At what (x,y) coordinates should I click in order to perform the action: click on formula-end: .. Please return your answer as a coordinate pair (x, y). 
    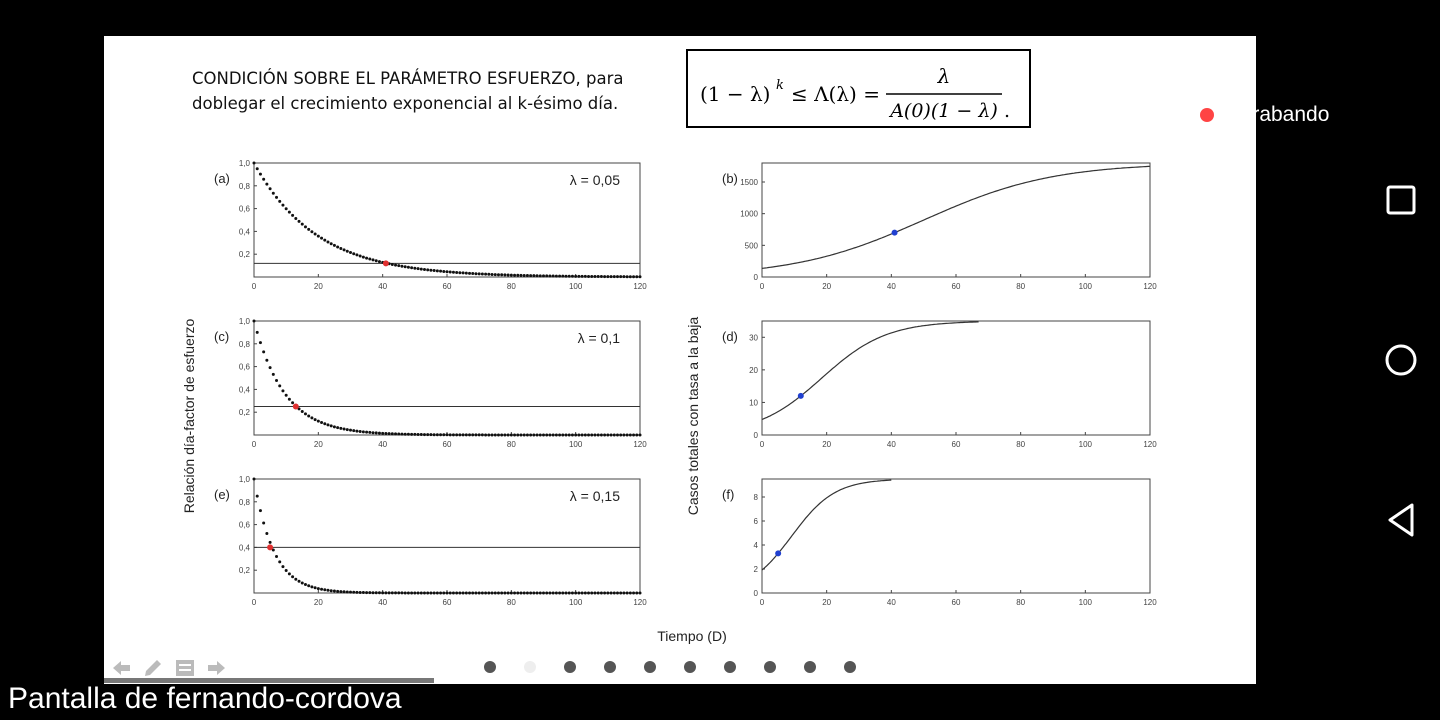
    Looking at the image, I should click on (1007, 111).